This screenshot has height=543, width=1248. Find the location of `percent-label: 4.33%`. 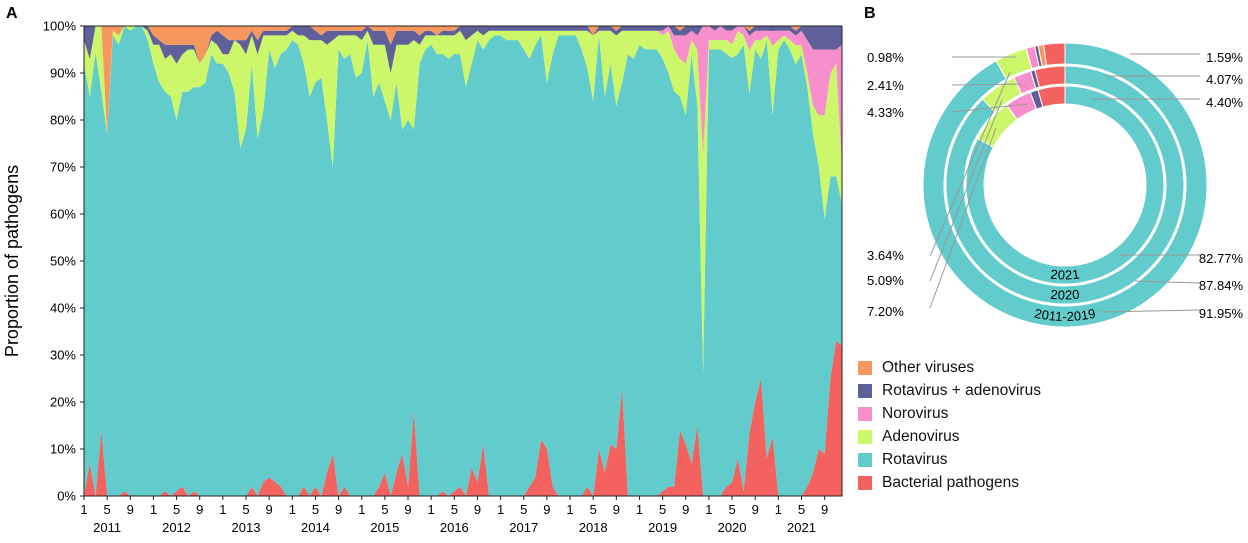

percent-label: 4.33% is located at coordinates (885, 112).